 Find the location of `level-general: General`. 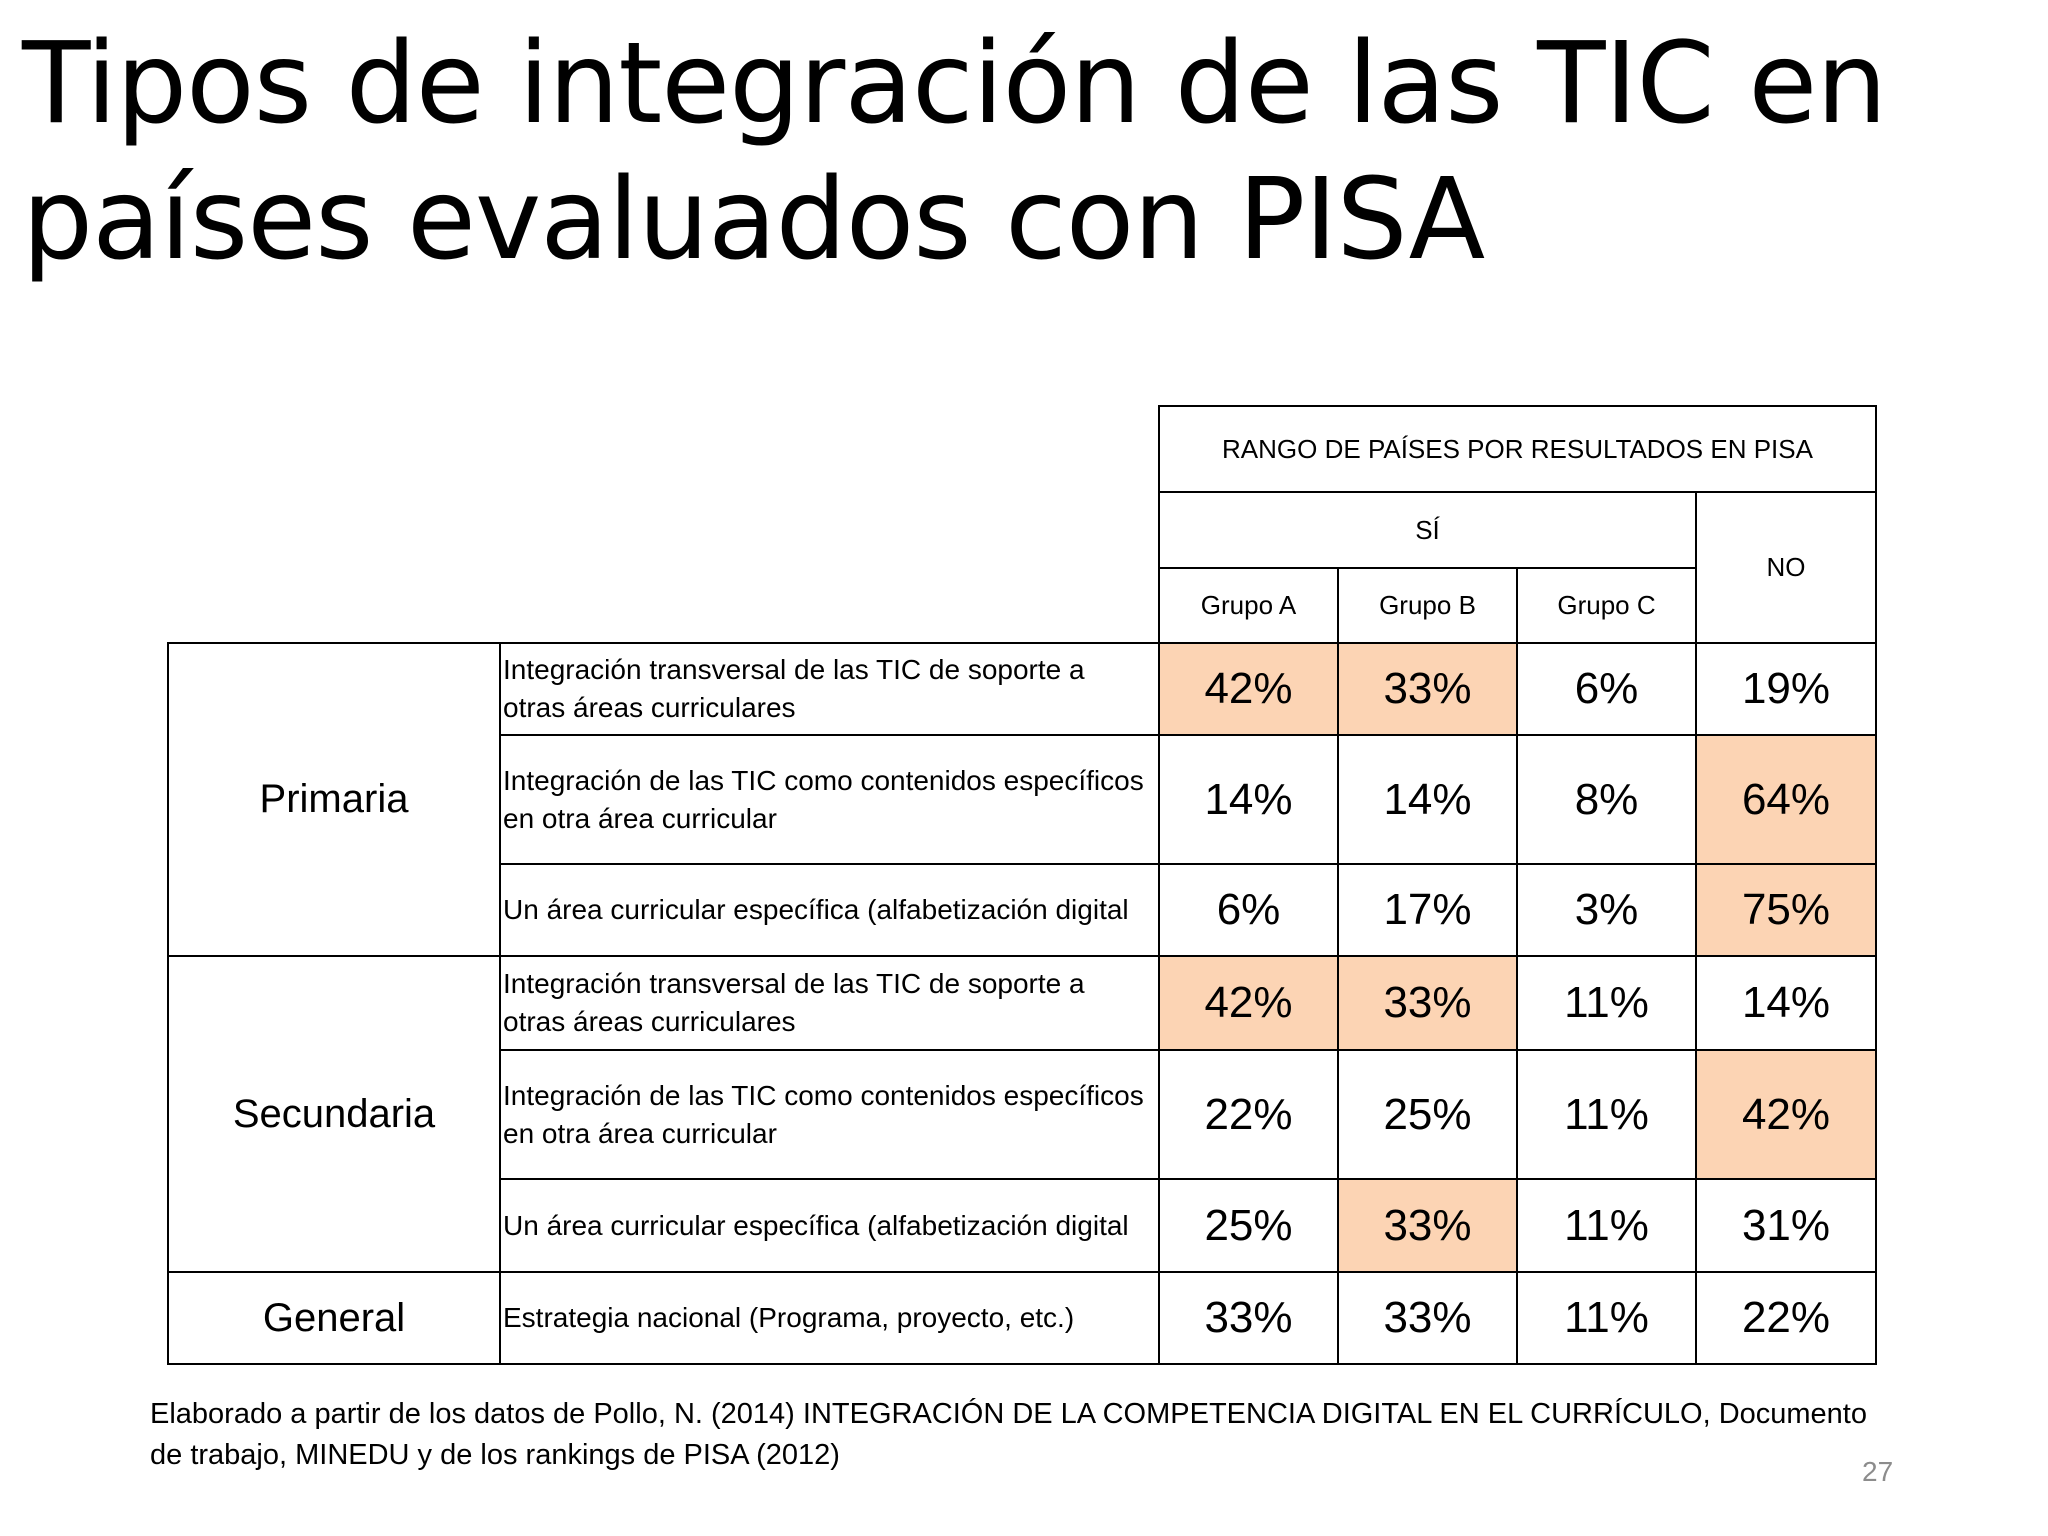

level-general: General is located at coordinates (334, 1318).